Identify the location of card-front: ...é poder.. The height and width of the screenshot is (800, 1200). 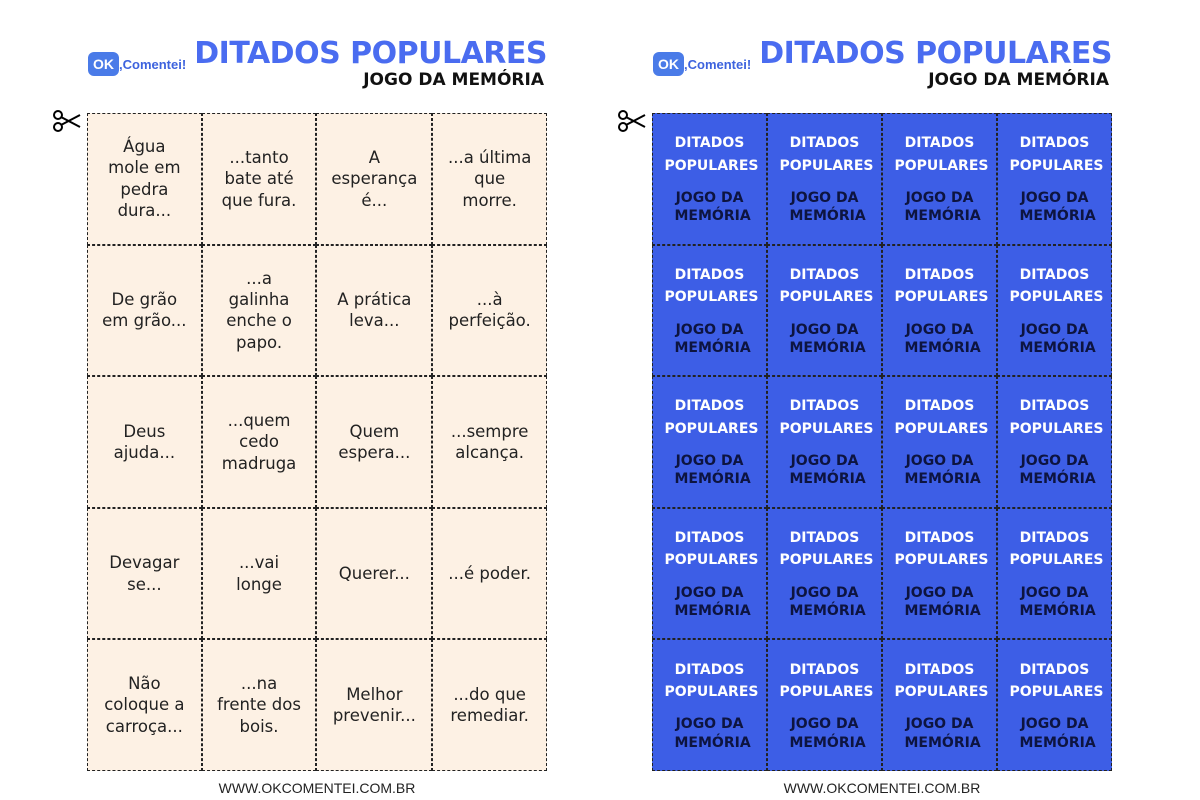
(489, 573).